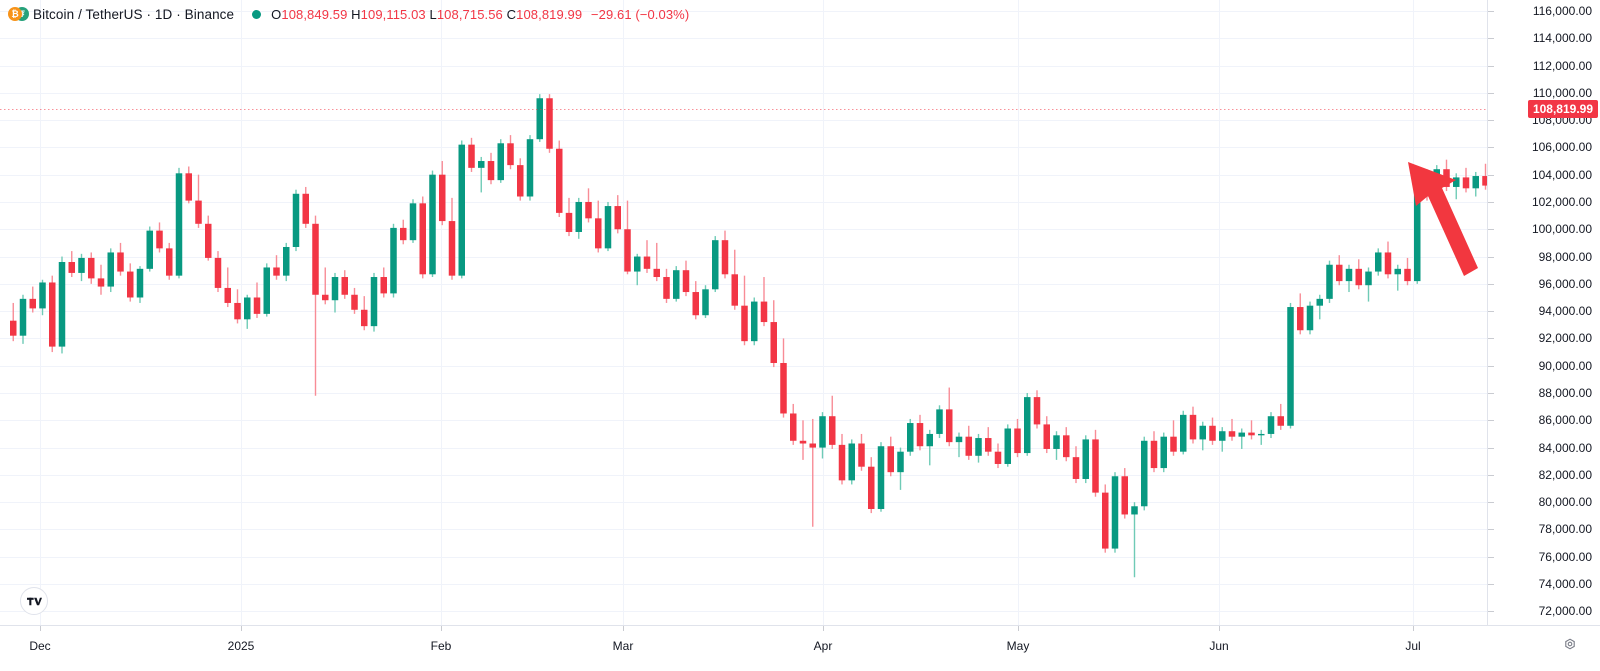 This screenshot has height=671, width=1600. What do you see at coordinates (1018, 646) in the screenshot?
I see `time-tick: May` at bounding box center [1018, 646].